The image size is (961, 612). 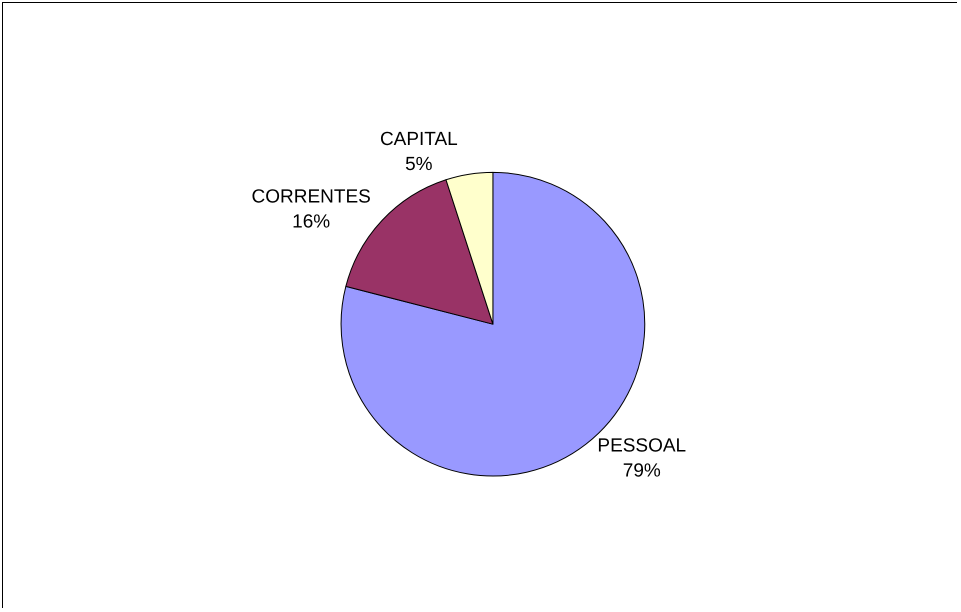 I want to click on data-label: 16%, so click(x=311, y=221).